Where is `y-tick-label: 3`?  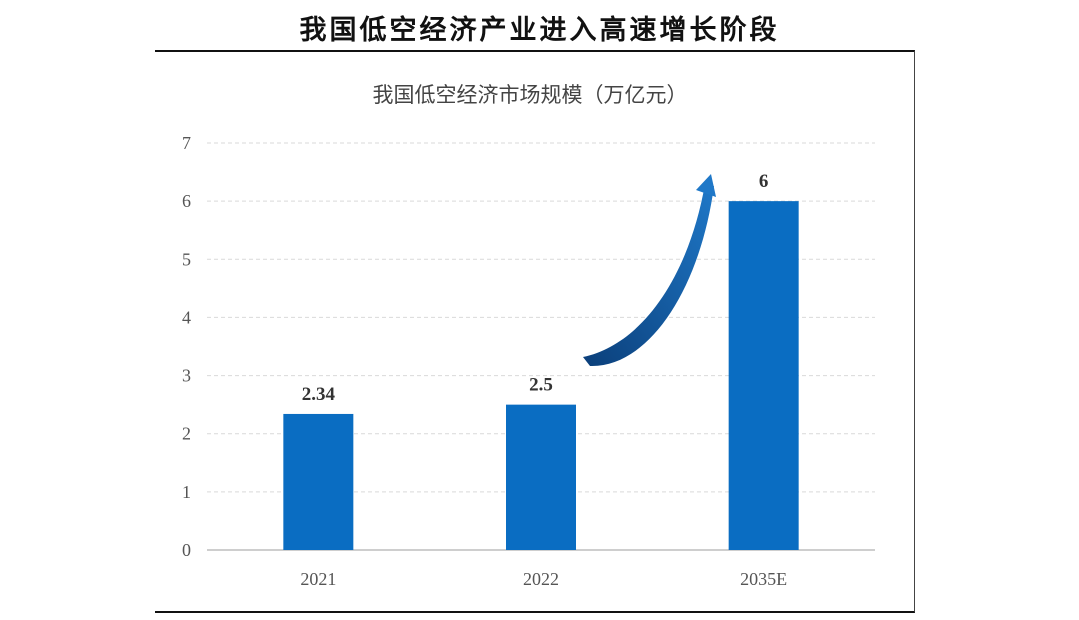 y-tick-label: 3 is located at coordinates (186, 376).